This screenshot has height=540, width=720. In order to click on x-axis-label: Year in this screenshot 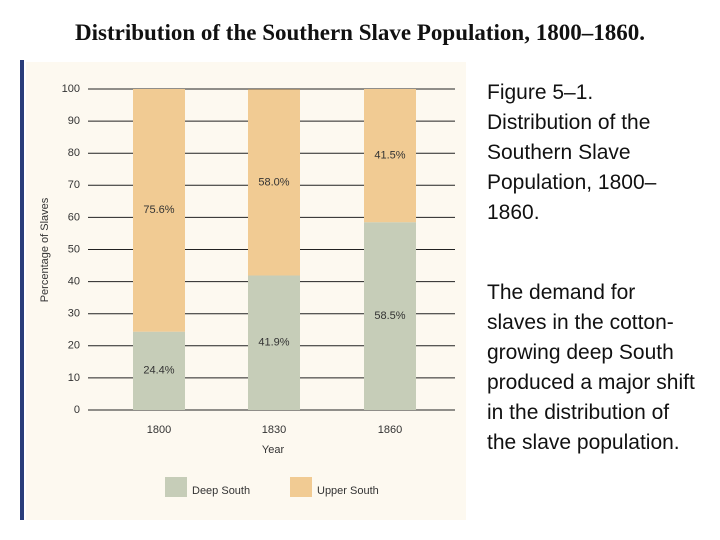, I will do `click(273, 450)`.